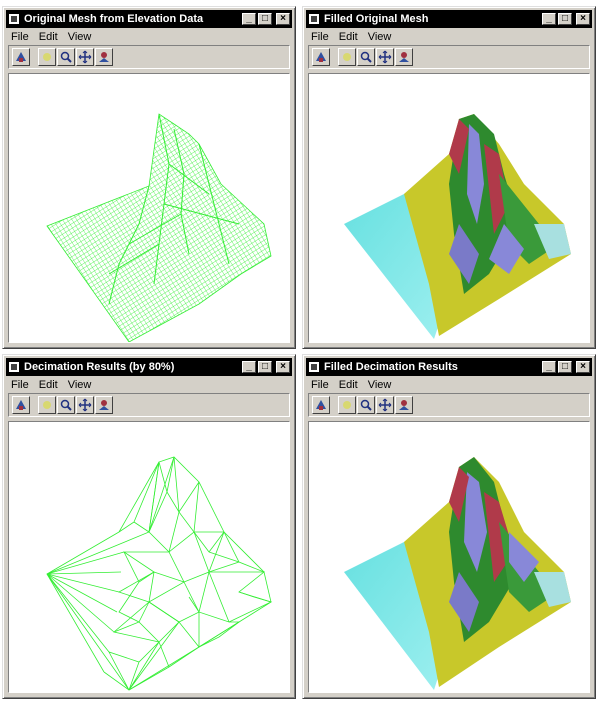 This screenshot has height=706, width=600. Describe the element at coordinates (376, 19) in the screenshot. I see `window-title: Filled Original Mesh` at that location.